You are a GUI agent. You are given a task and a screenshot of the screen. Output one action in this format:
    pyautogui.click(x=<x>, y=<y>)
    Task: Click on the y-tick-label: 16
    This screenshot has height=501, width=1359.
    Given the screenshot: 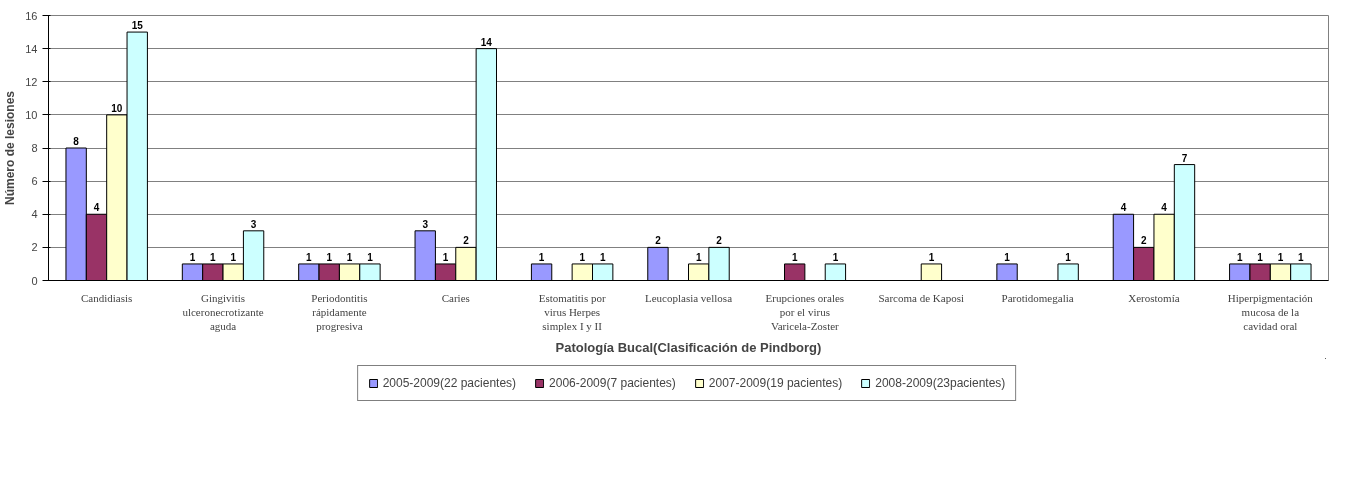 What is the action you would take?
    pyautogui.click(x=31, y=15)
    